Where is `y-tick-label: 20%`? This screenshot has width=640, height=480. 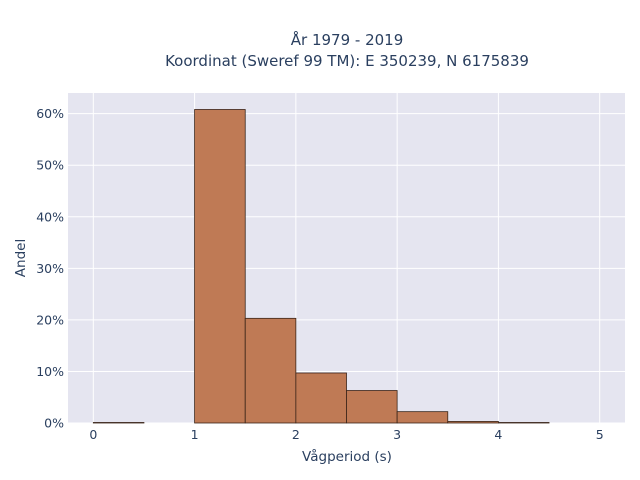
y-tick-label: 20% is located at coordinates (50, 319).